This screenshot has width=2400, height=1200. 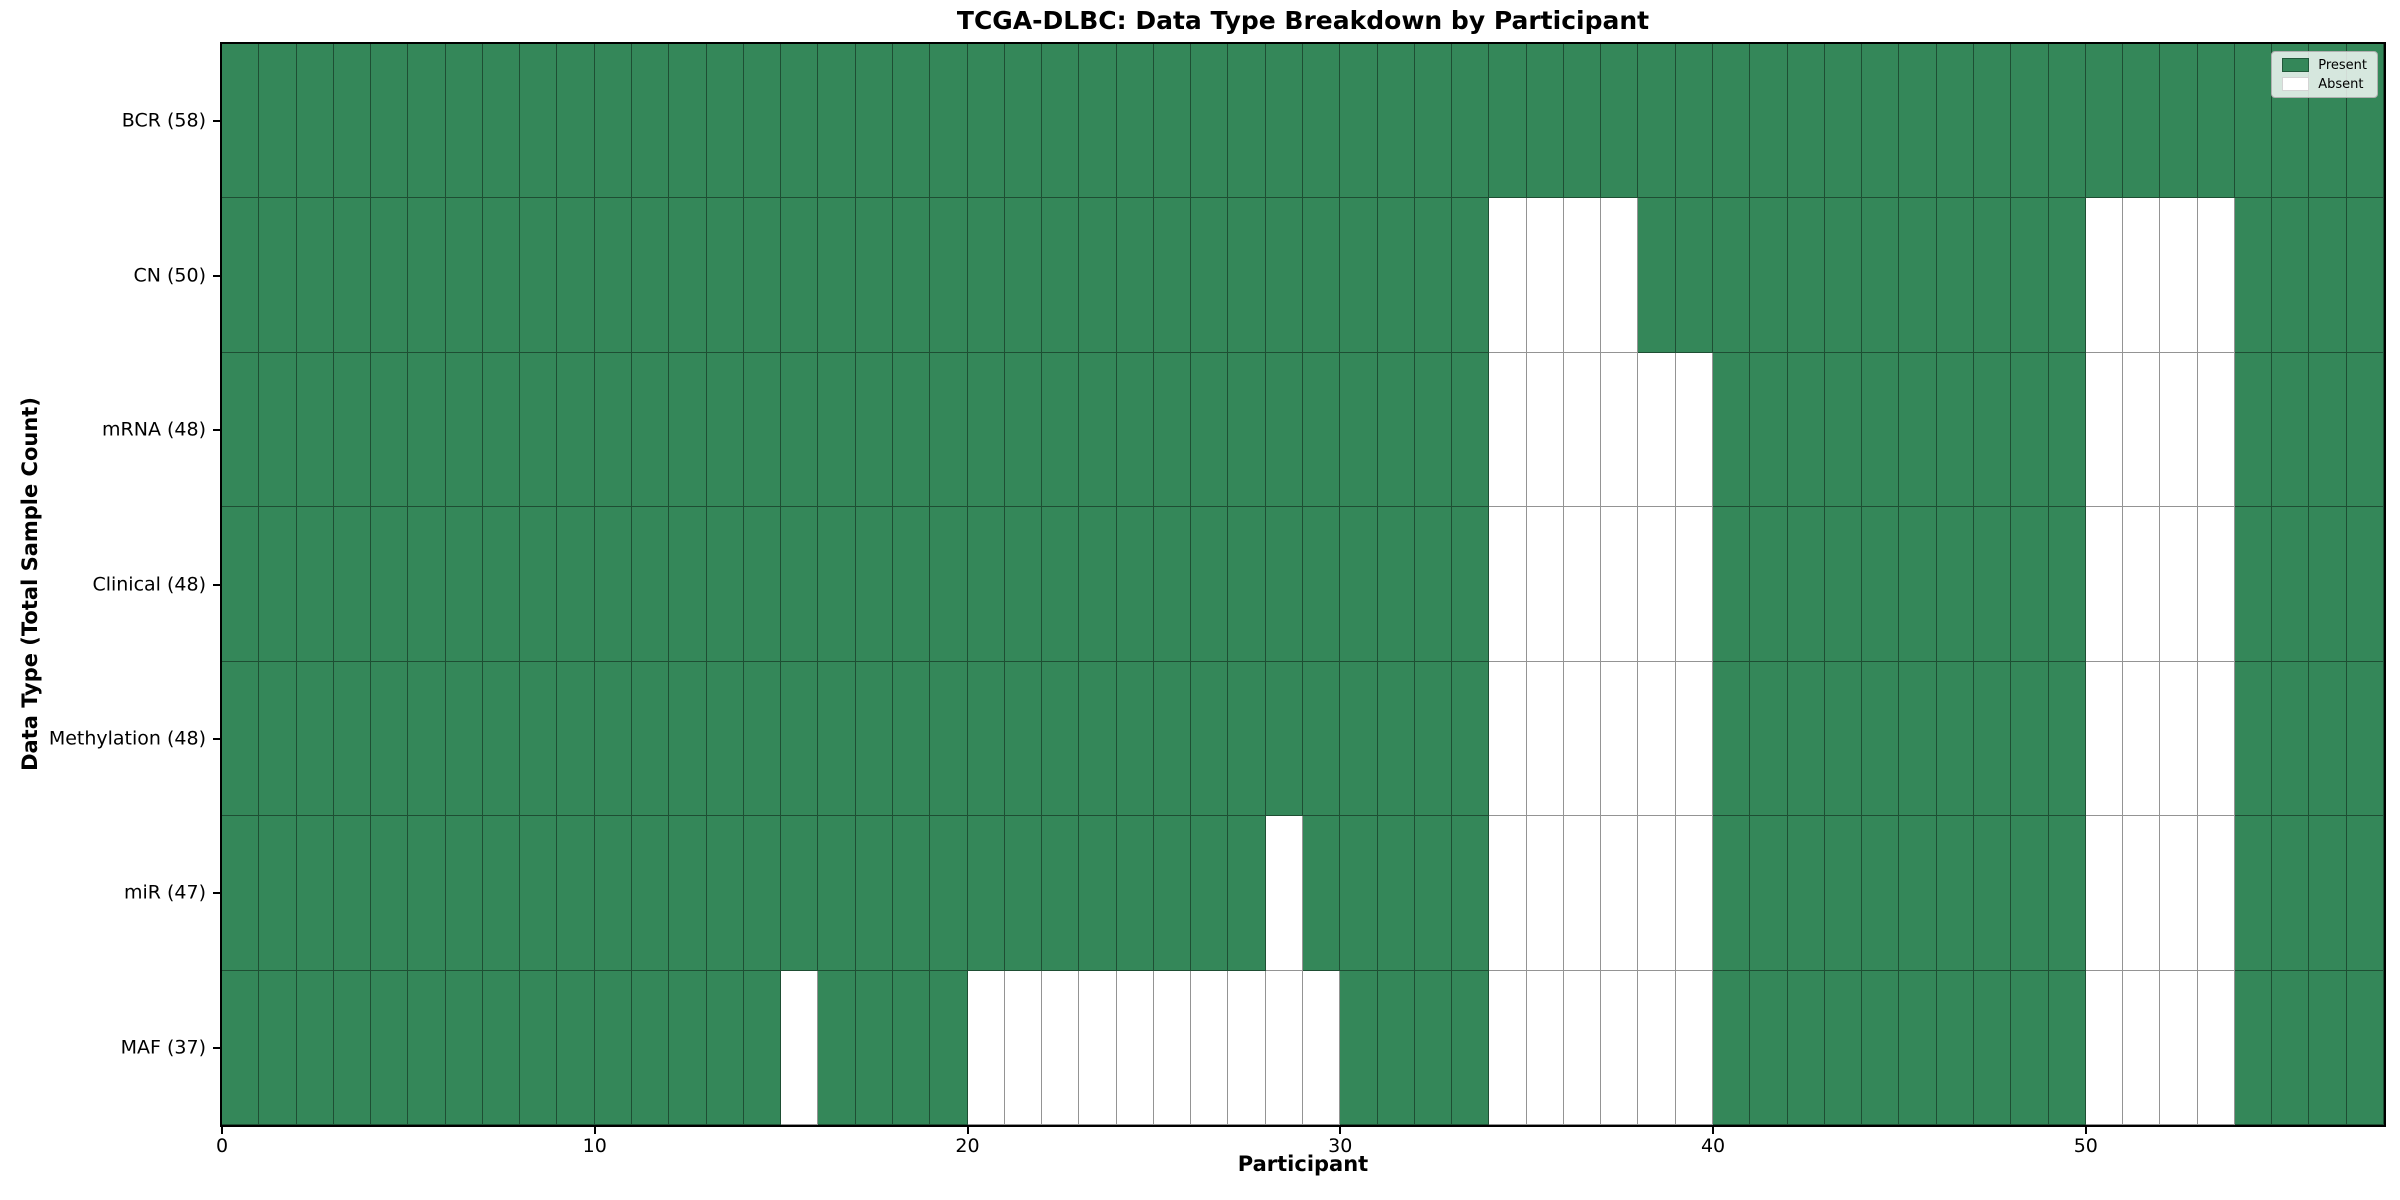 I want to click on y-tick-label: MAF (37), so click(x=163, y=1047).